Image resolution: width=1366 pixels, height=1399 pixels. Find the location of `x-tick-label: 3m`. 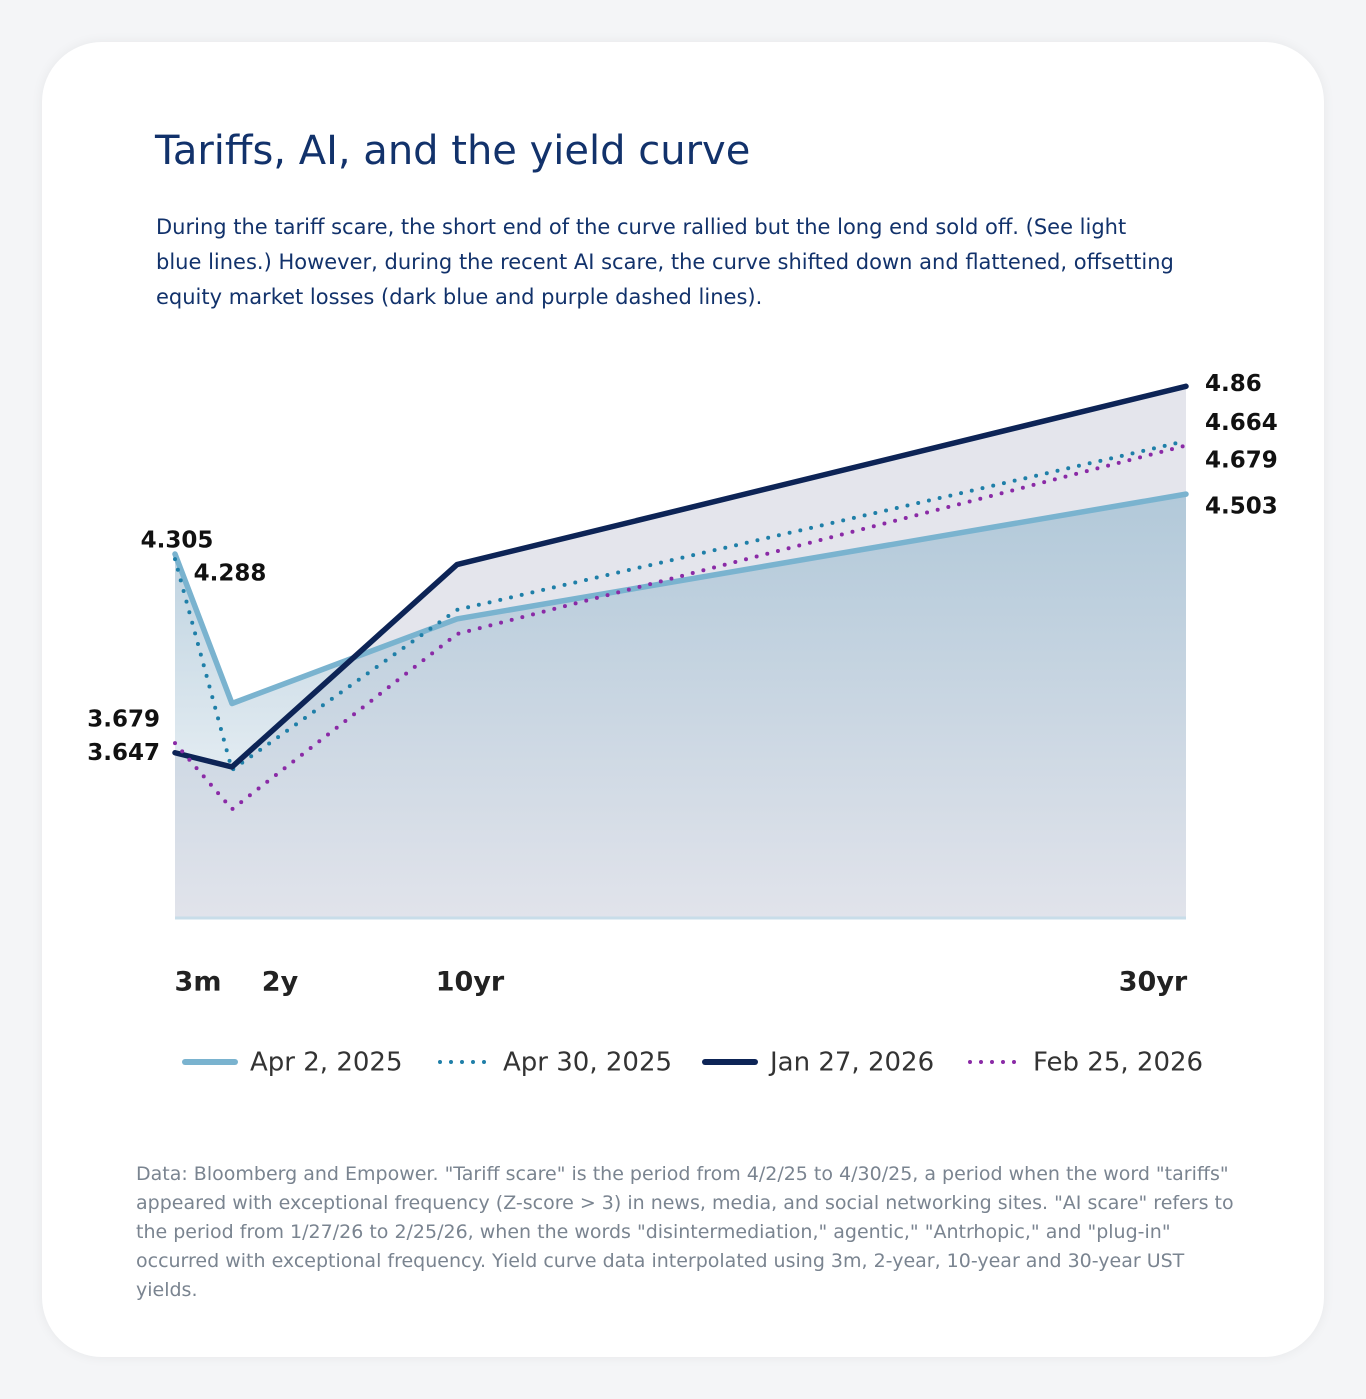

x-tick-label: 3m is located at coordinates (198, 982).